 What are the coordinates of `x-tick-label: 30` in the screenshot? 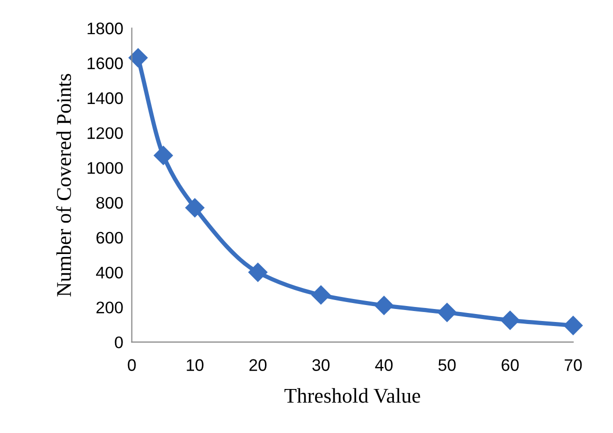 It's located at (321, 365).